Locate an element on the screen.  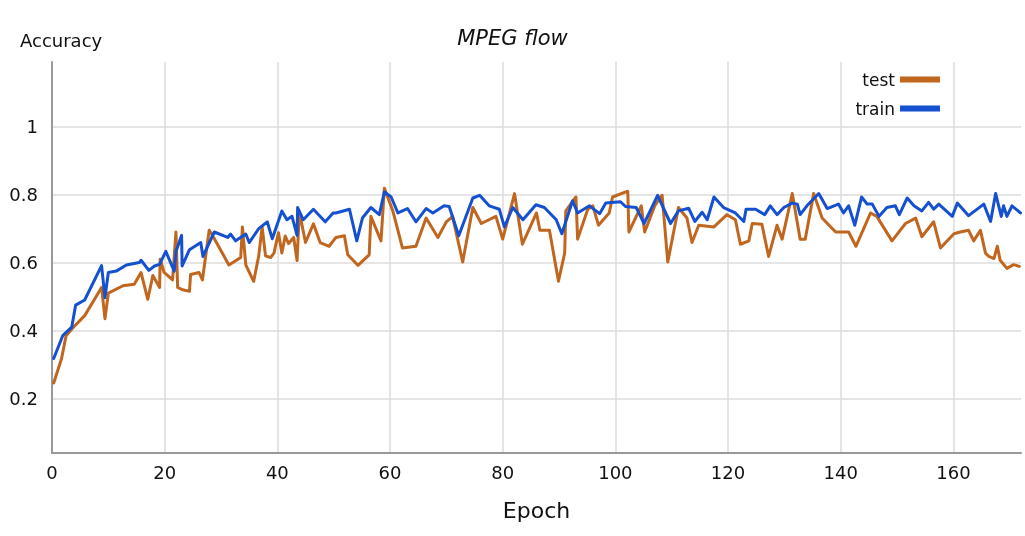
y-tick-label: 0.8 is located at coordinates (23, 195).